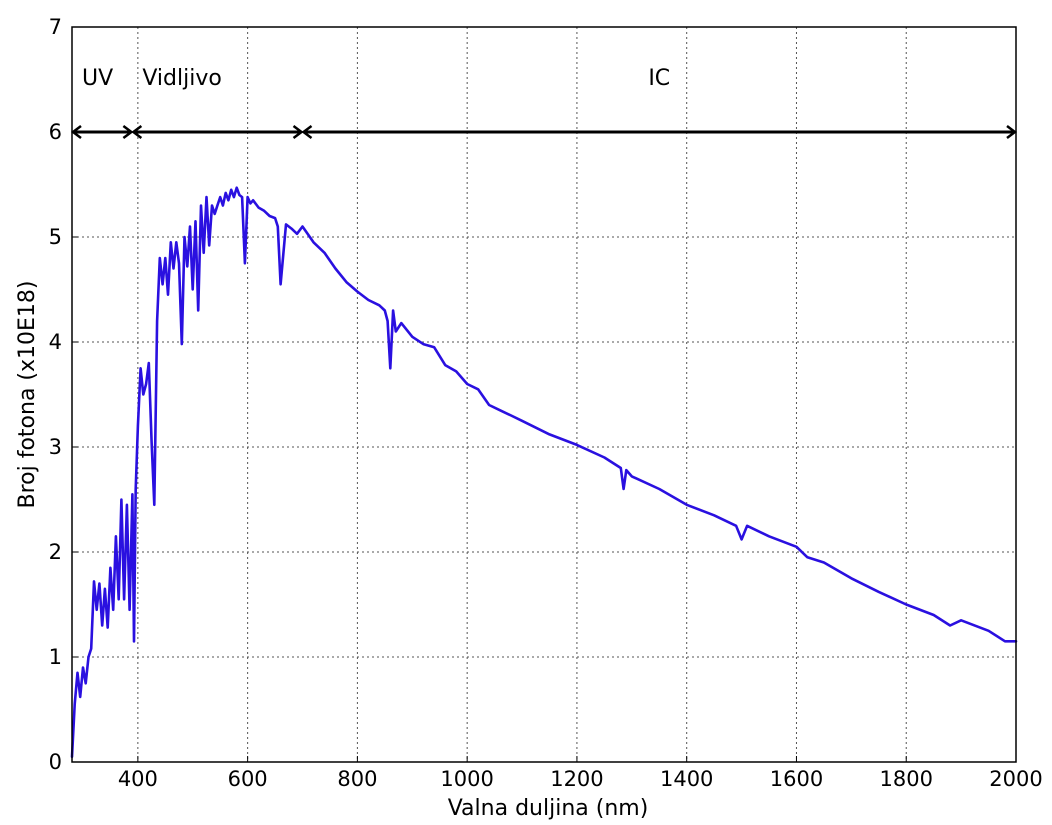 This screenshot has width=1052, height=825. I want to click on x-tick-label: 400, so click(138, 779).